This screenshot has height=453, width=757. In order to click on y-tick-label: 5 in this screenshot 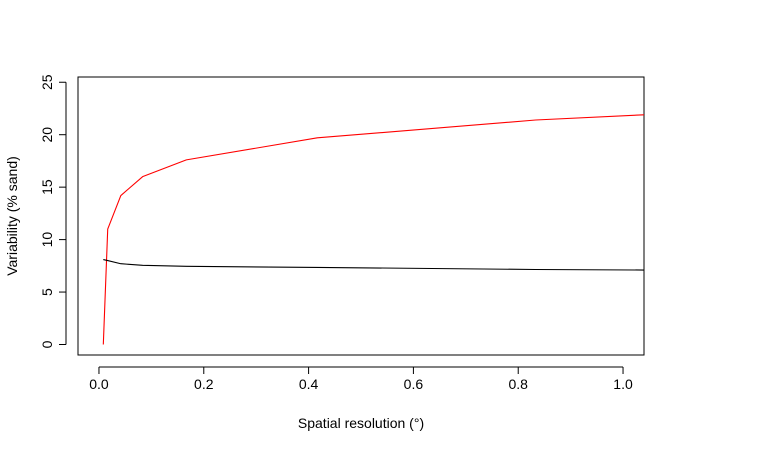, I will do `click(47, 292)`.